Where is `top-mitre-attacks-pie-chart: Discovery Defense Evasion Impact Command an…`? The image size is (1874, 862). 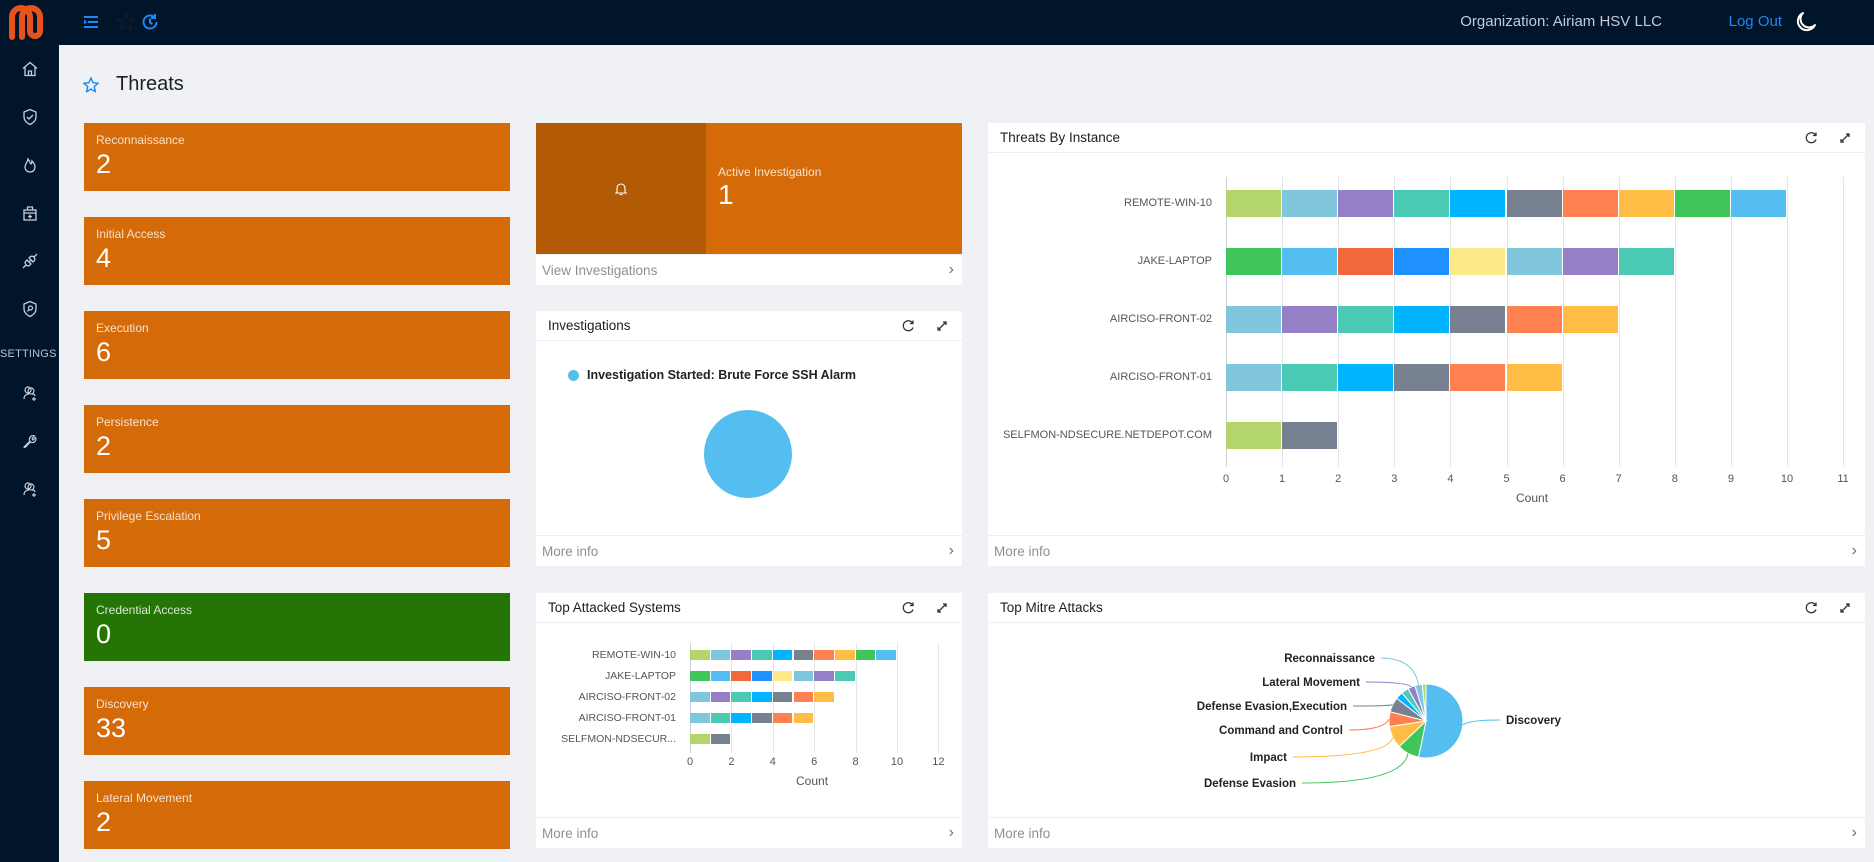 top-mitre-attacks-pie-chart: Discovery Defense Evasion Impact Command an… is located at coordinates (1426, 718).